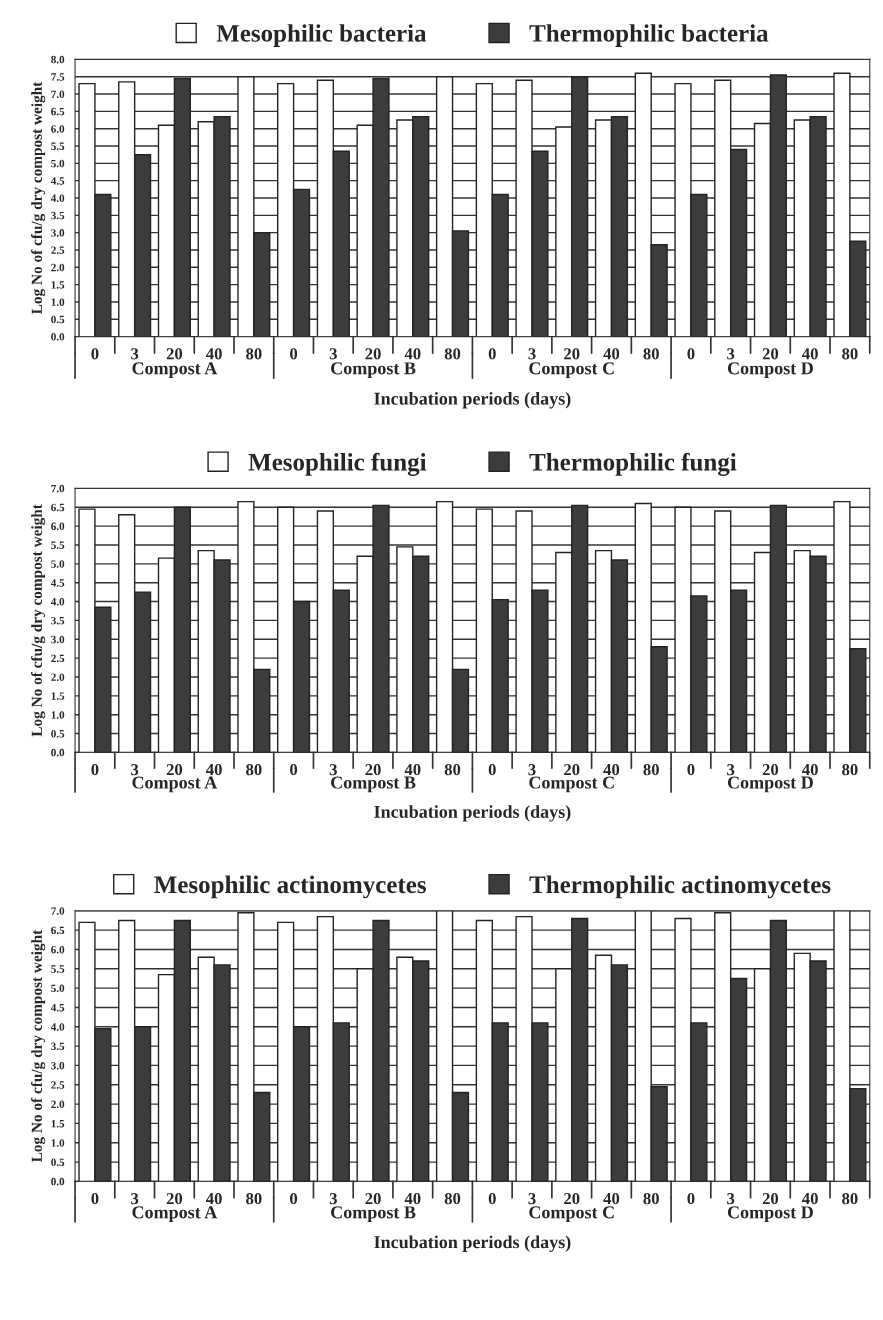  Describe the element at coordinates (290, 887) in the screenshot. I see `legend-label: Mesophilic actinomycetes` at that location.